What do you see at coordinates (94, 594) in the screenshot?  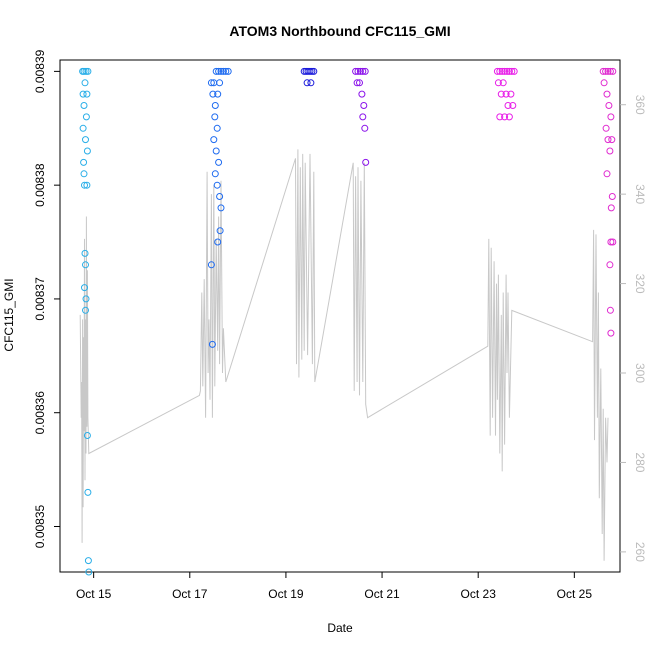 I see `x-tick-label: Oct 15` at bounding box center [94, 594].